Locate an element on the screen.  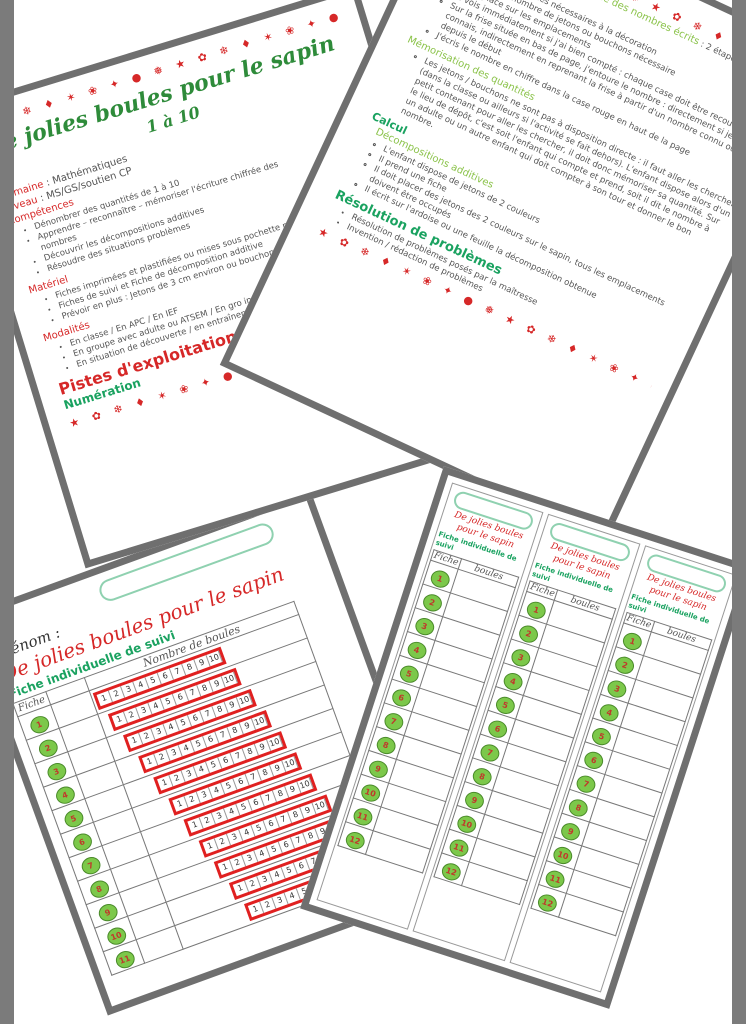
fiche-ball-badge: 11 is located at coordinates (124, 959).